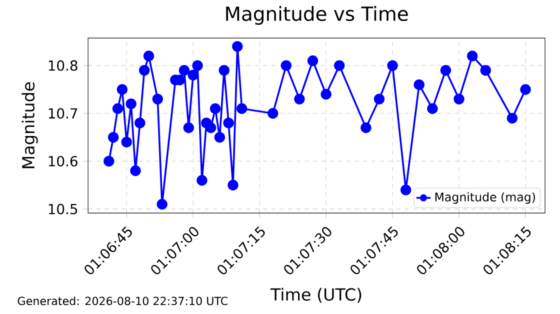 The image size is (560, 314). Describe the element at coordinates (63, 113) in the screenshot. I see `y-tick-label: 10.7` at that location.